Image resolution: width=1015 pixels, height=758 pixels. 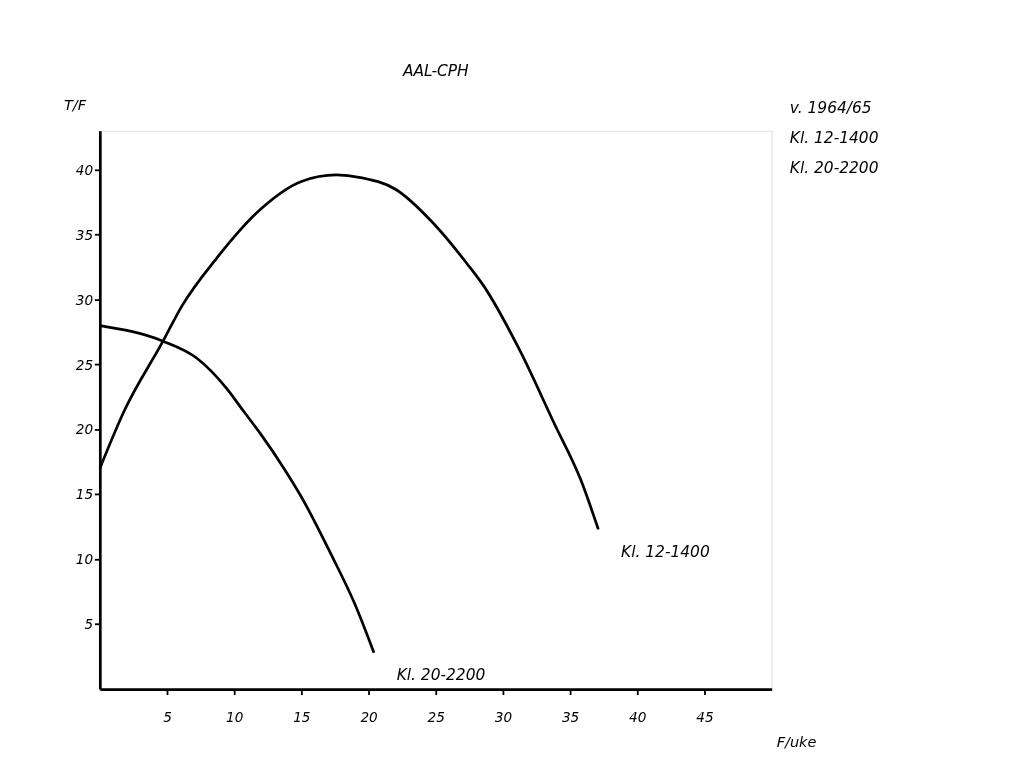 What do you see at coordinates (84, 169) in the screenshot?
I see `y-tick-label: 40` at bounding box center [84, 169].